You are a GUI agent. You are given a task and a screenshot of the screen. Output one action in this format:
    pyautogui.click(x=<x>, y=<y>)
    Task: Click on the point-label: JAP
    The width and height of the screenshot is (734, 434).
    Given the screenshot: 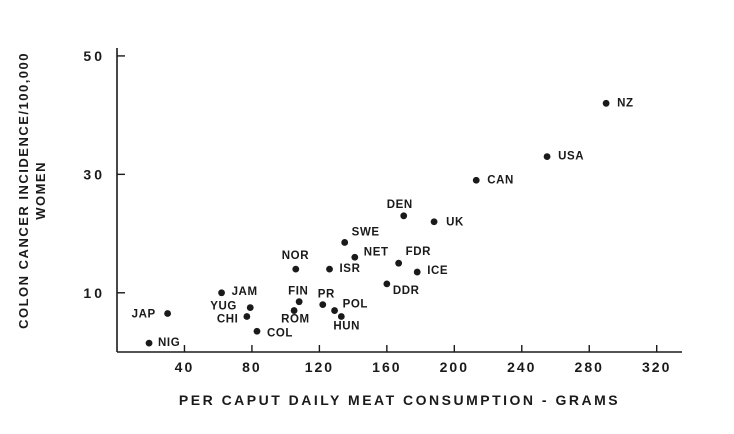 What is the action you would take?
    pyautogui.click(x=144, y=315)
    